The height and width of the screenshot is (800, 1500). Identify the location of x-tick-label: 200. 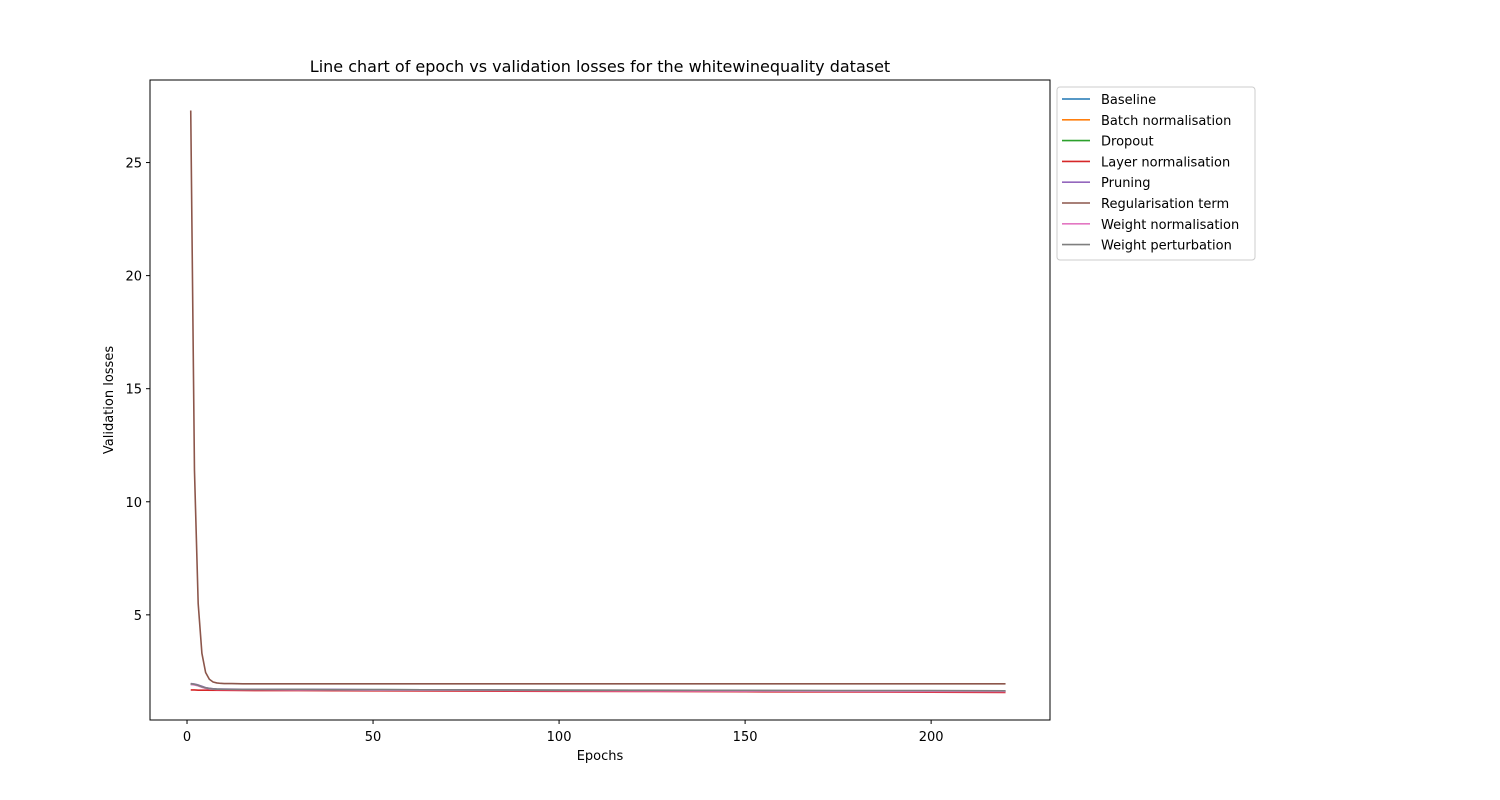
(931, 737).